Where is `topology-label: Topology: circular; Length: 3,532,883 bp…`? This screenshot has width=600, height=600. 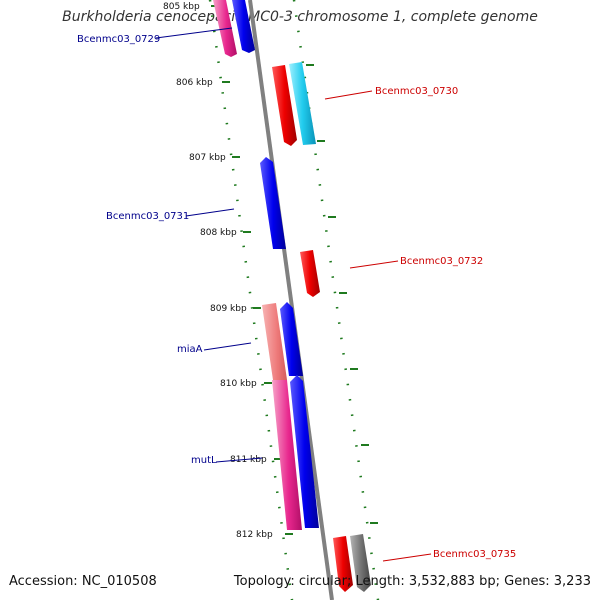
topology-label: Topology: circular; Length: 3,532,883 bp… is located at coordinates (412, 581).